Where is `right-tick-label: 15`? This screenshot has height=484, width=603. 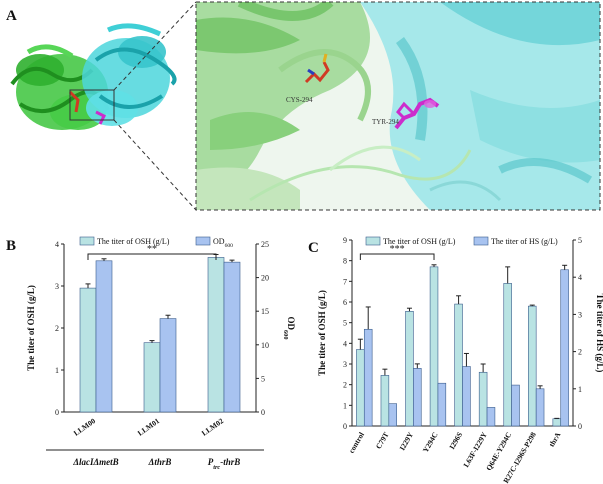
right-tick-label: 15 is located at coordinates (265, 311).